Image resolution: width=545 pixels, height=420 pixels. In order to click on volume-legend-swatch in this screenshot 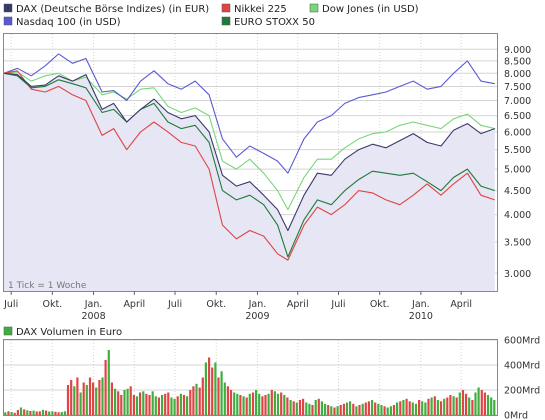, I will do `click(8, 331)`.